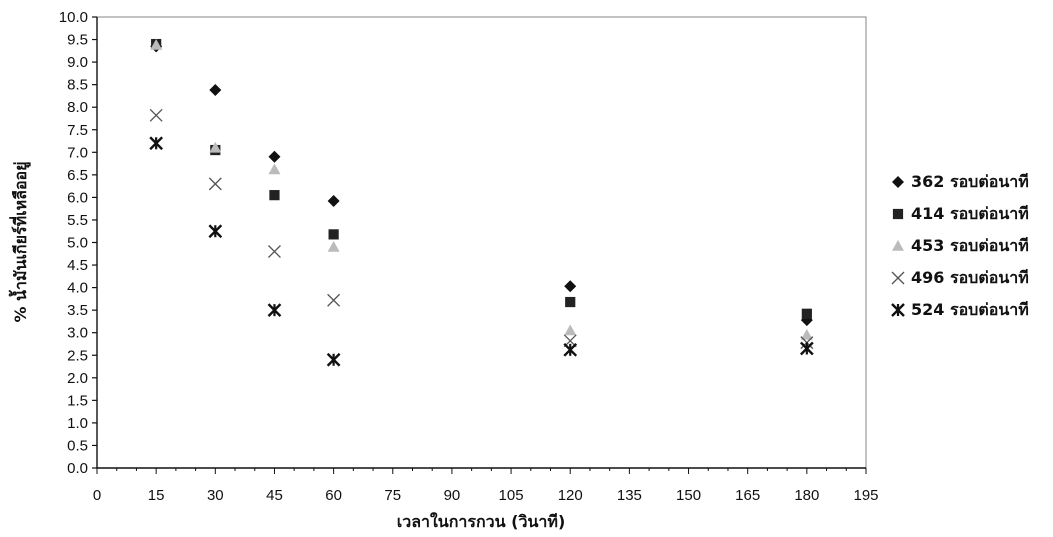  Describe the element at coordinates (215, 495) in the screenshot. I see `x-tick-label: 30` at that location.